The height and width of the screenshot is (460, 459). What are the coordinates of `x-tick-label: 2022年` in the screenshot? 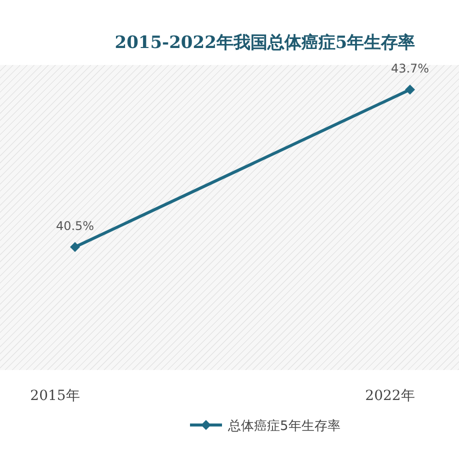 It's located at (390, 396).